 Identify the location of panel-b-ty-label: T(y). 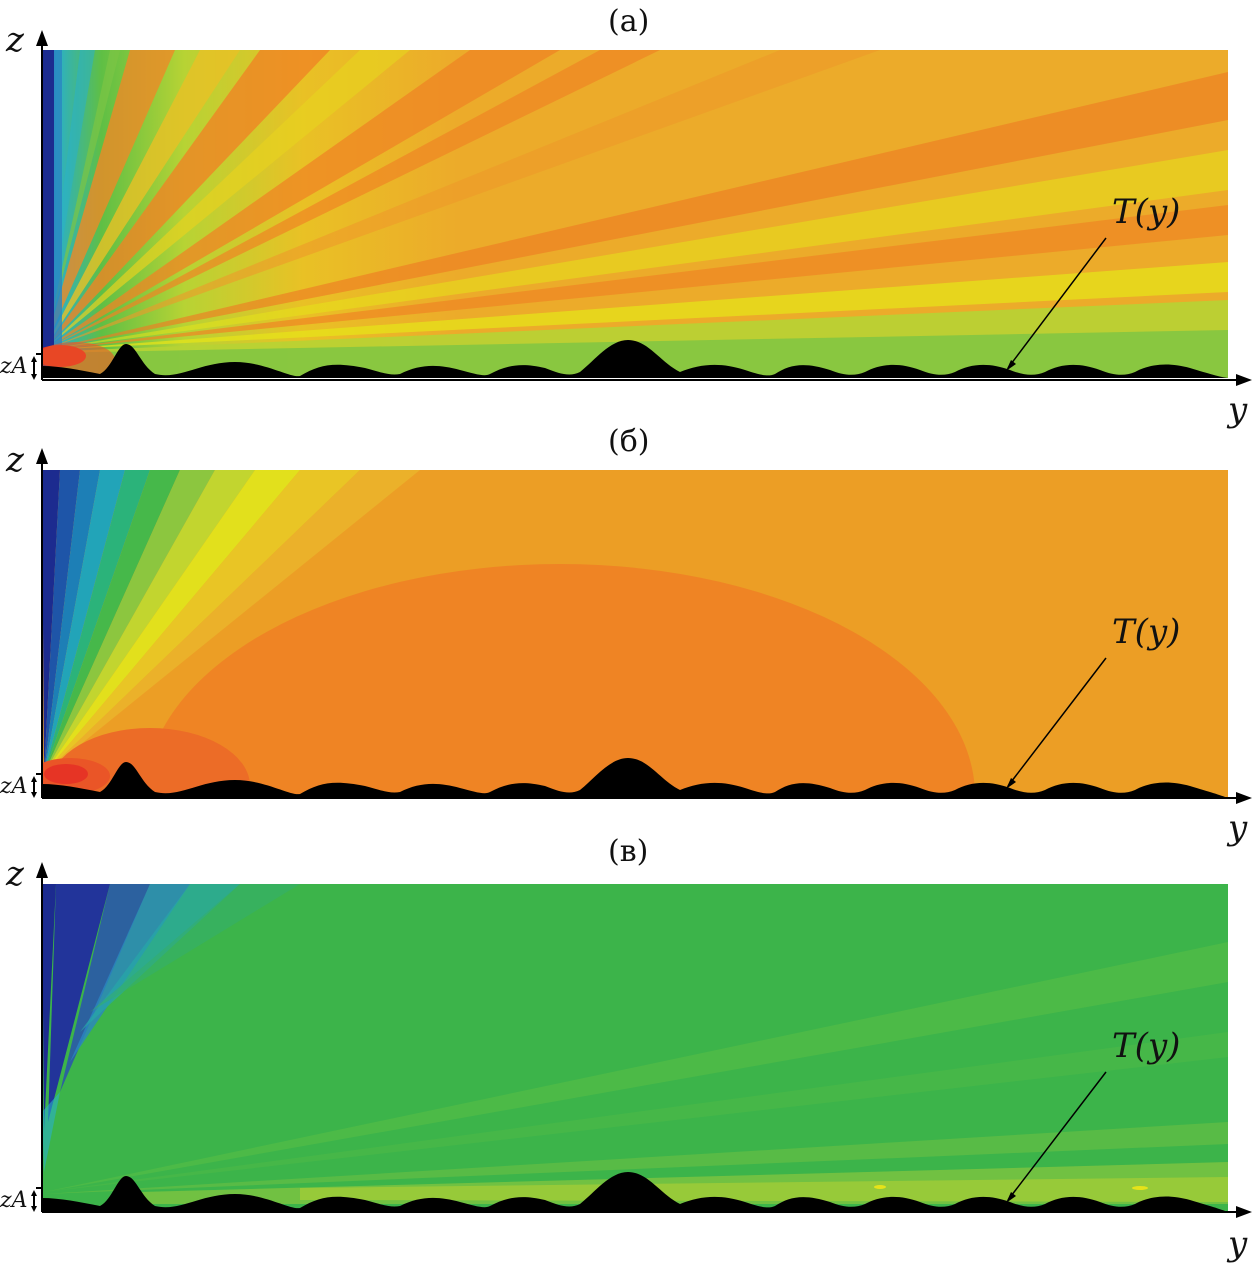
(1146, 632).